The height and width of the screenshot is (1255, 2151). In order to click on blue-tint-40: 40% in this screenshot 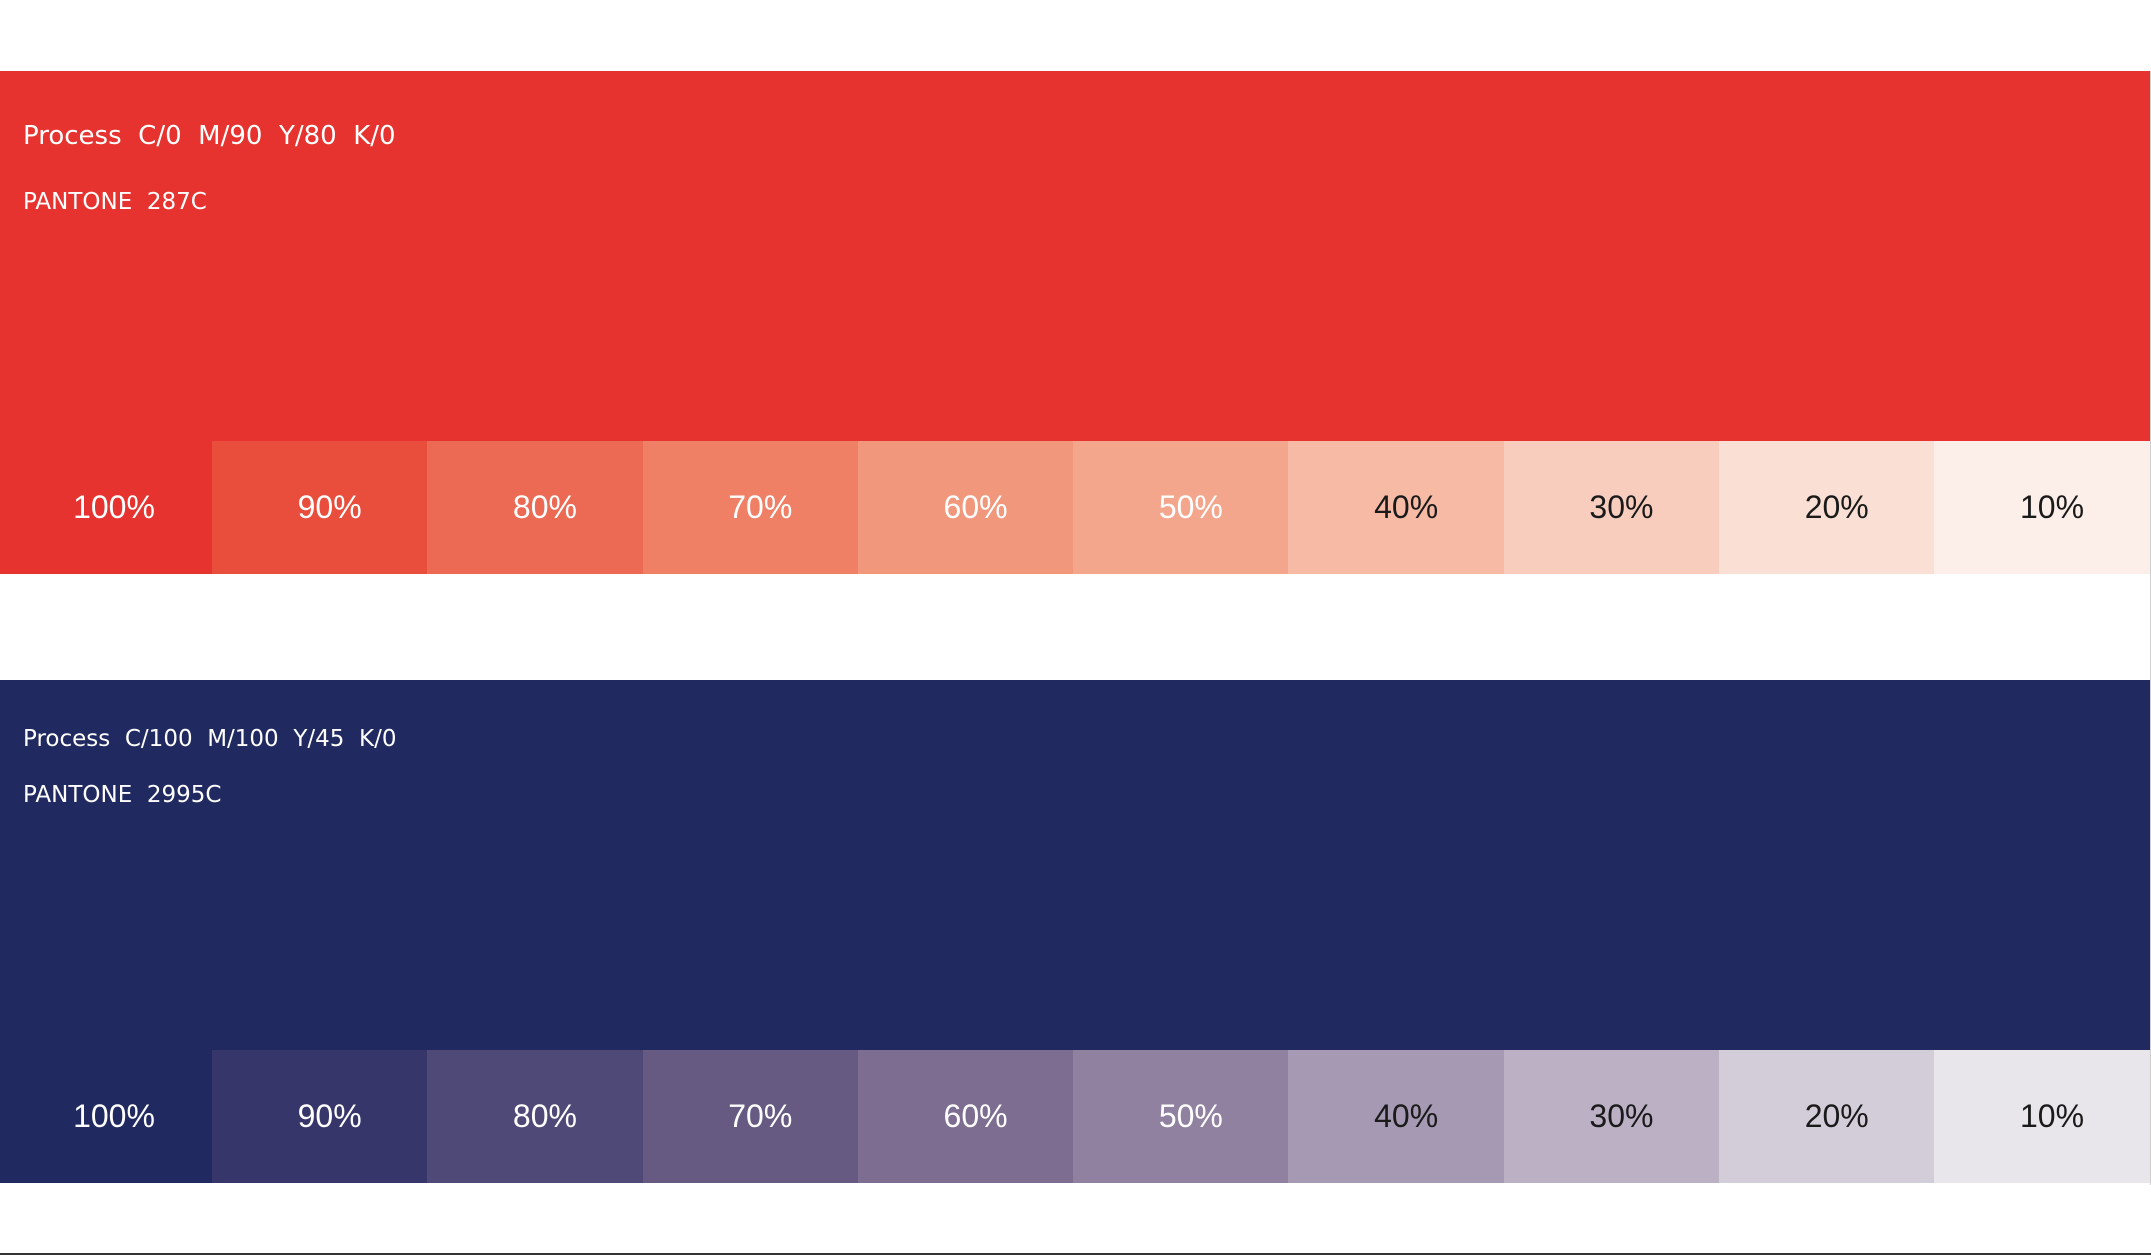, I will do `click(1396, 1116)`.